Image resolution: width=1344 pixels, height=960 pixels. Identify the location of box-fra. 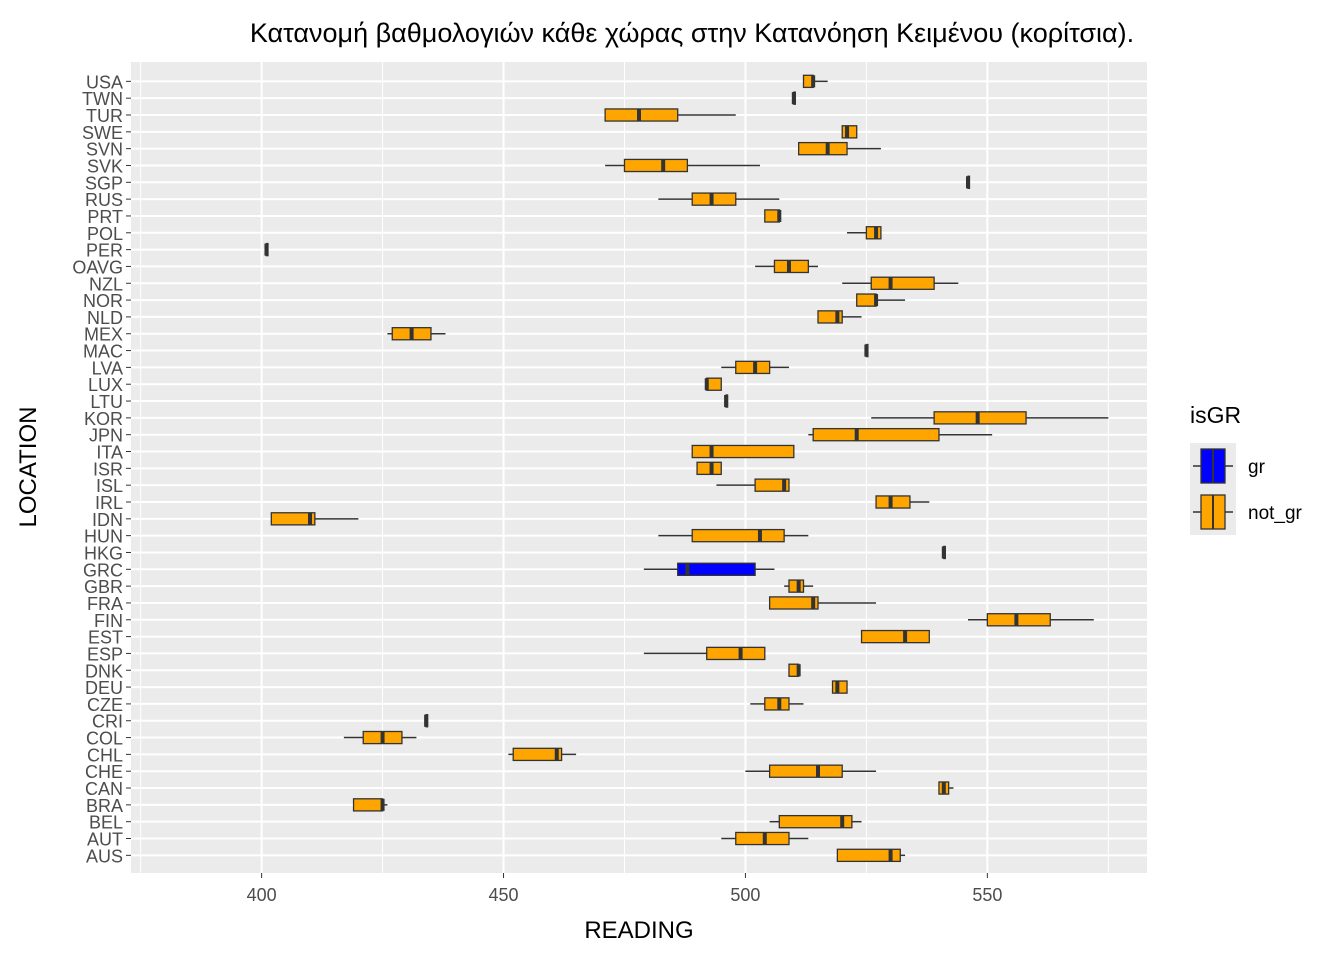
(822, 603).